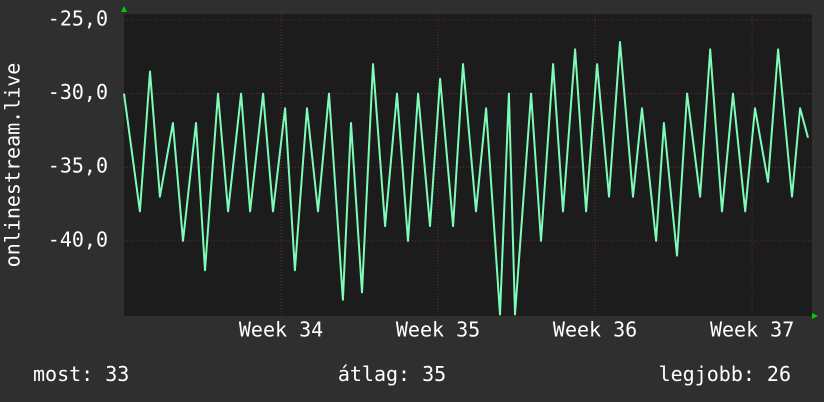 This screenshot has width=824, height=402. I want to click on x-tick-label: Week 37, so click(752, 330).